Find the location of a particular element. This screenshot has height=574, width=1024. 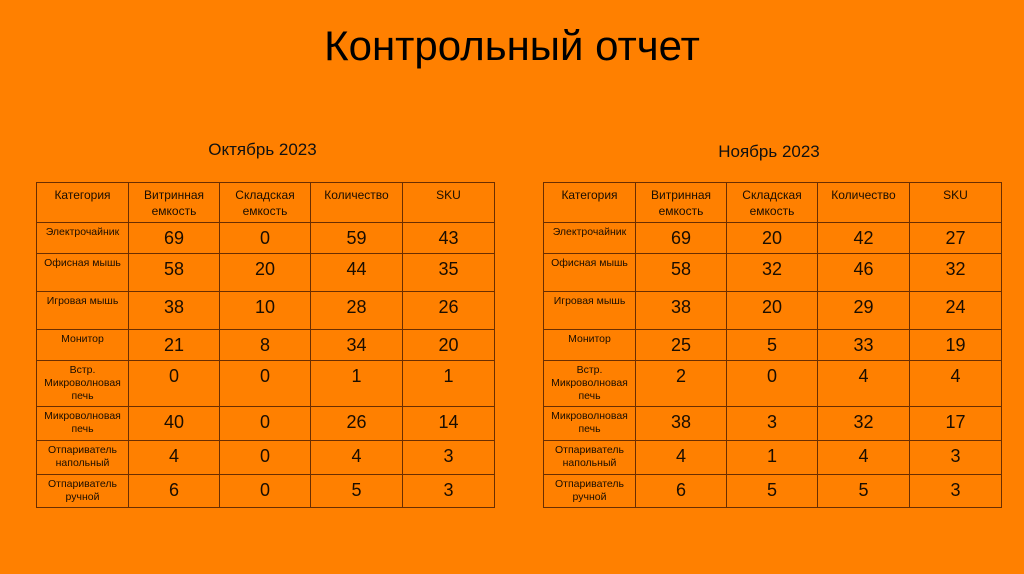

value-cell: 44 is located at coordinates (356, 272).